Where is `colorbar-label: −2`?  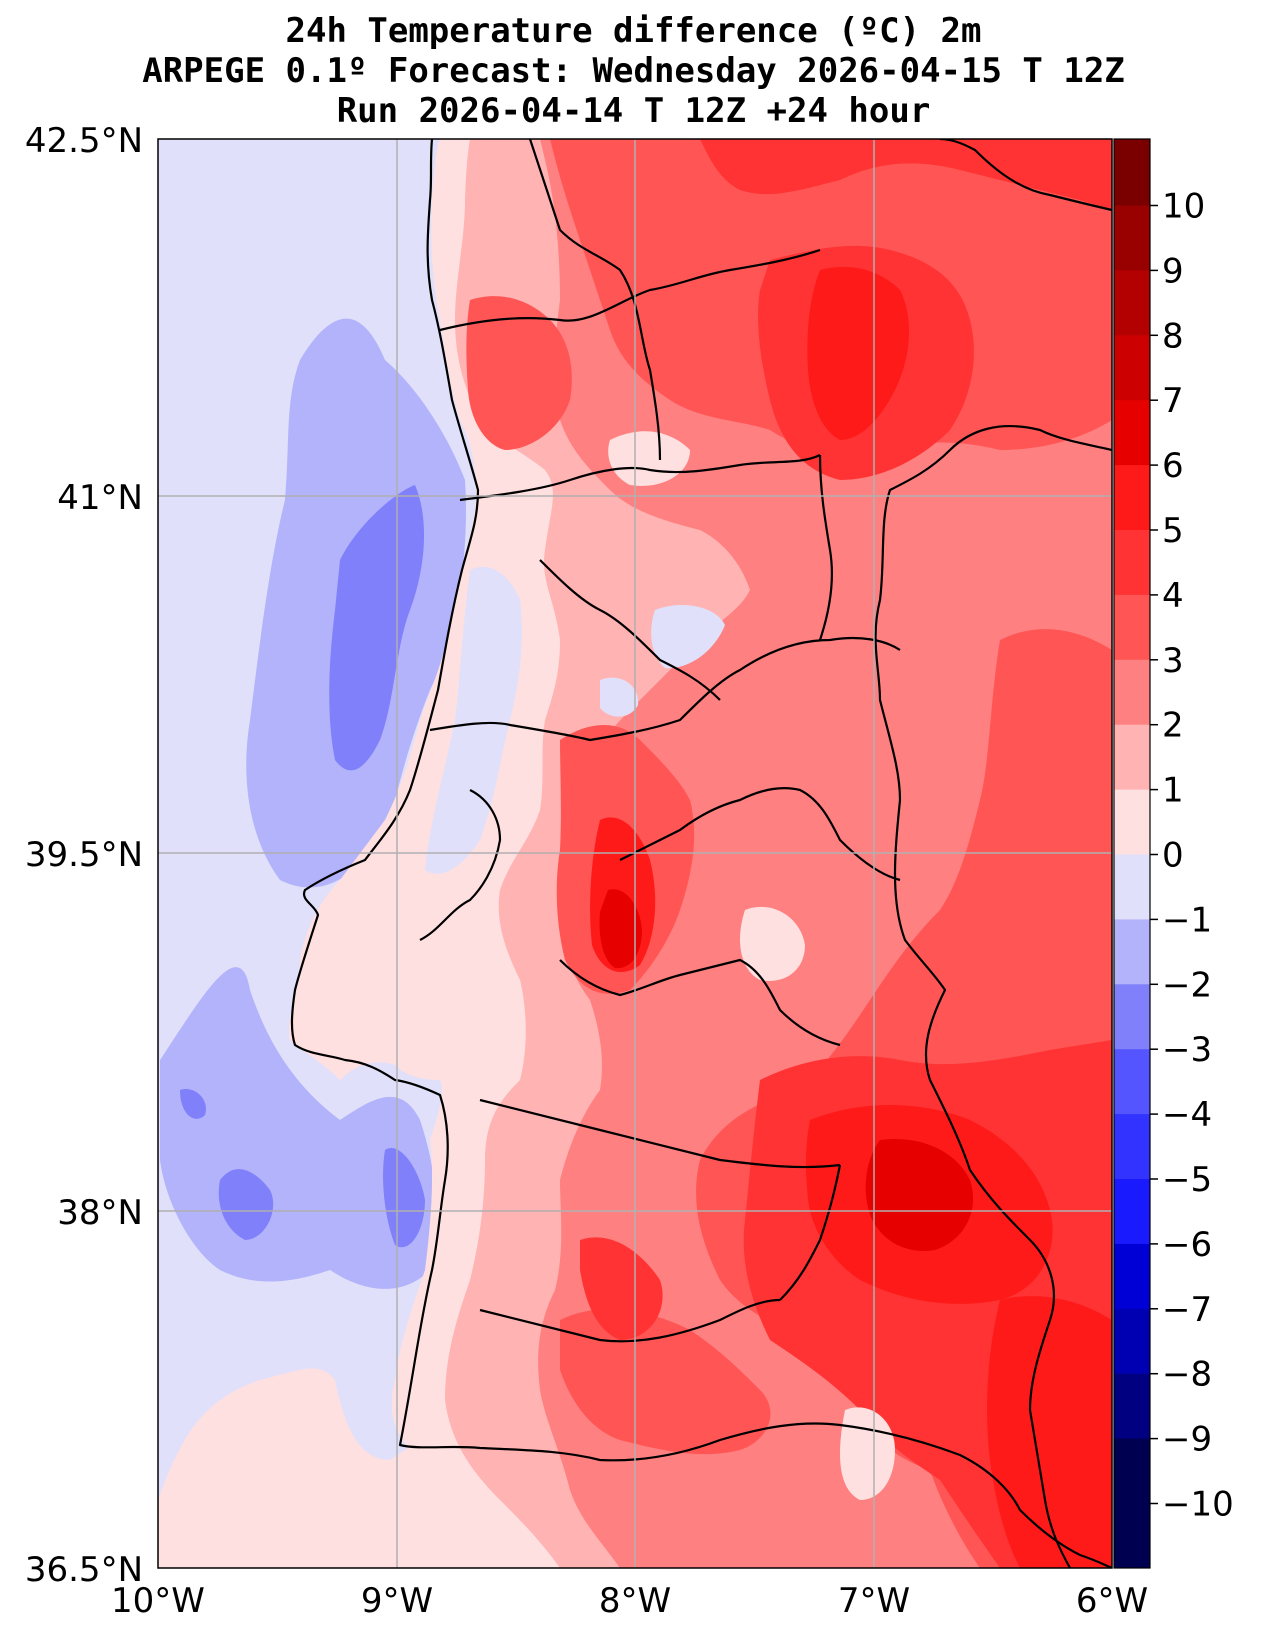 colorbar-label: −2 is located at coordinates (1187, 985).